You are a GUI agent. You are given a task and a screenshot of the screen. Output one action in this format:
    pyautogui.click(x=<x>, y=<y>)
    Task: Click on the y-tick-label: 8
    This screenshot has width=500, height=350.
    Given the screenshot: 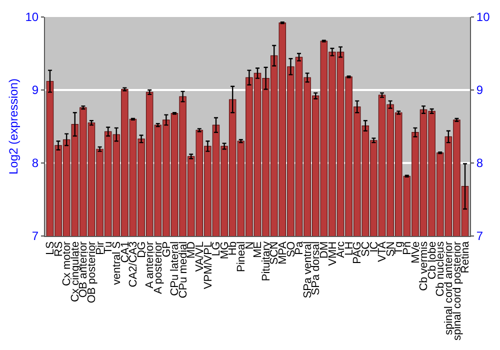 What is the action you would take?
    pyautogui.click(x=35, y=163)
    